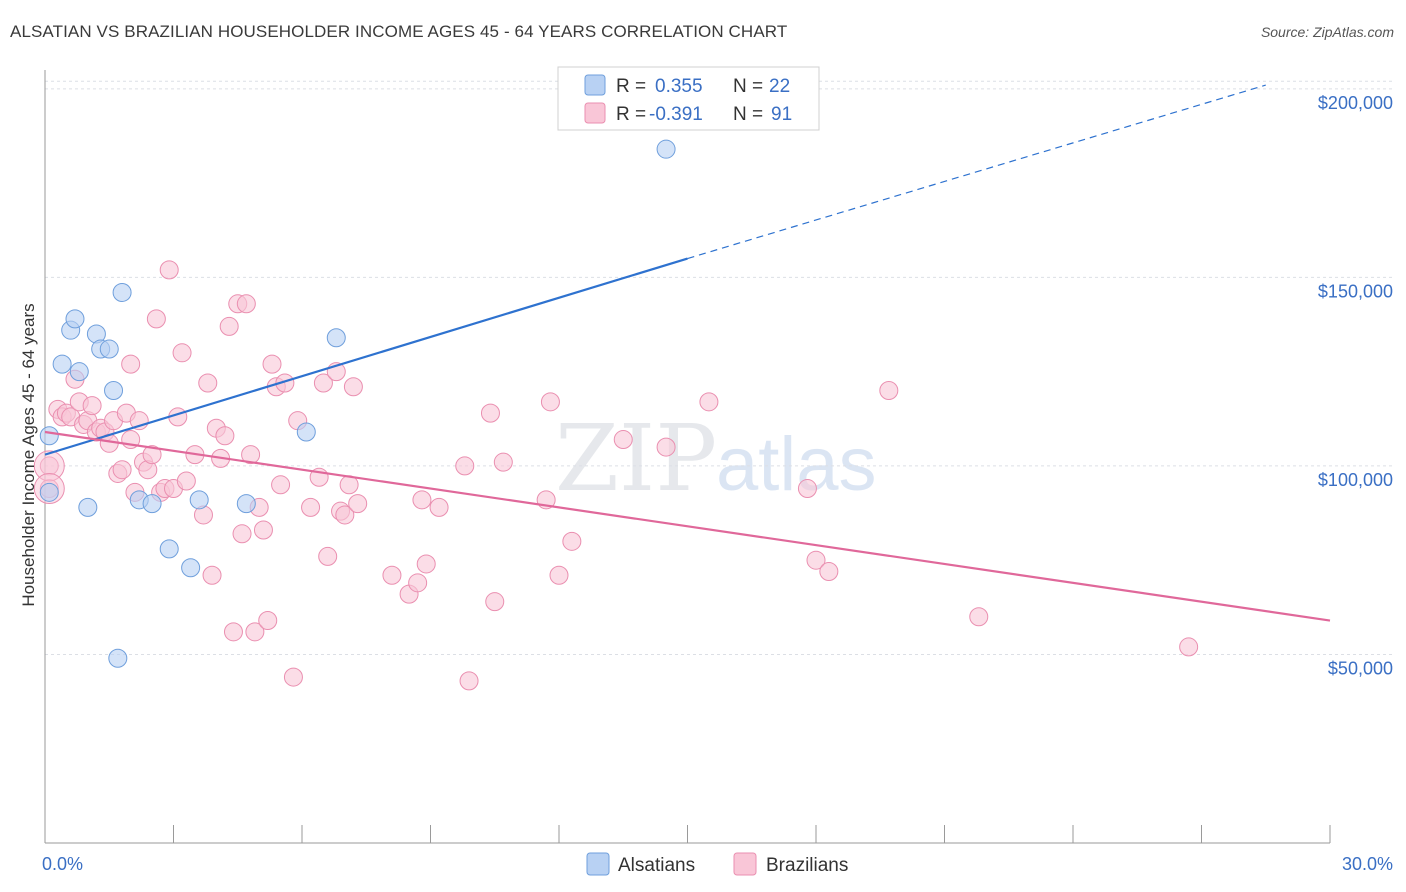 The image size is (1406, 892). Describe the element at coordinates (748, 86) in the screenshot. I see `legend-n-label-alsatians: N =` at that location.